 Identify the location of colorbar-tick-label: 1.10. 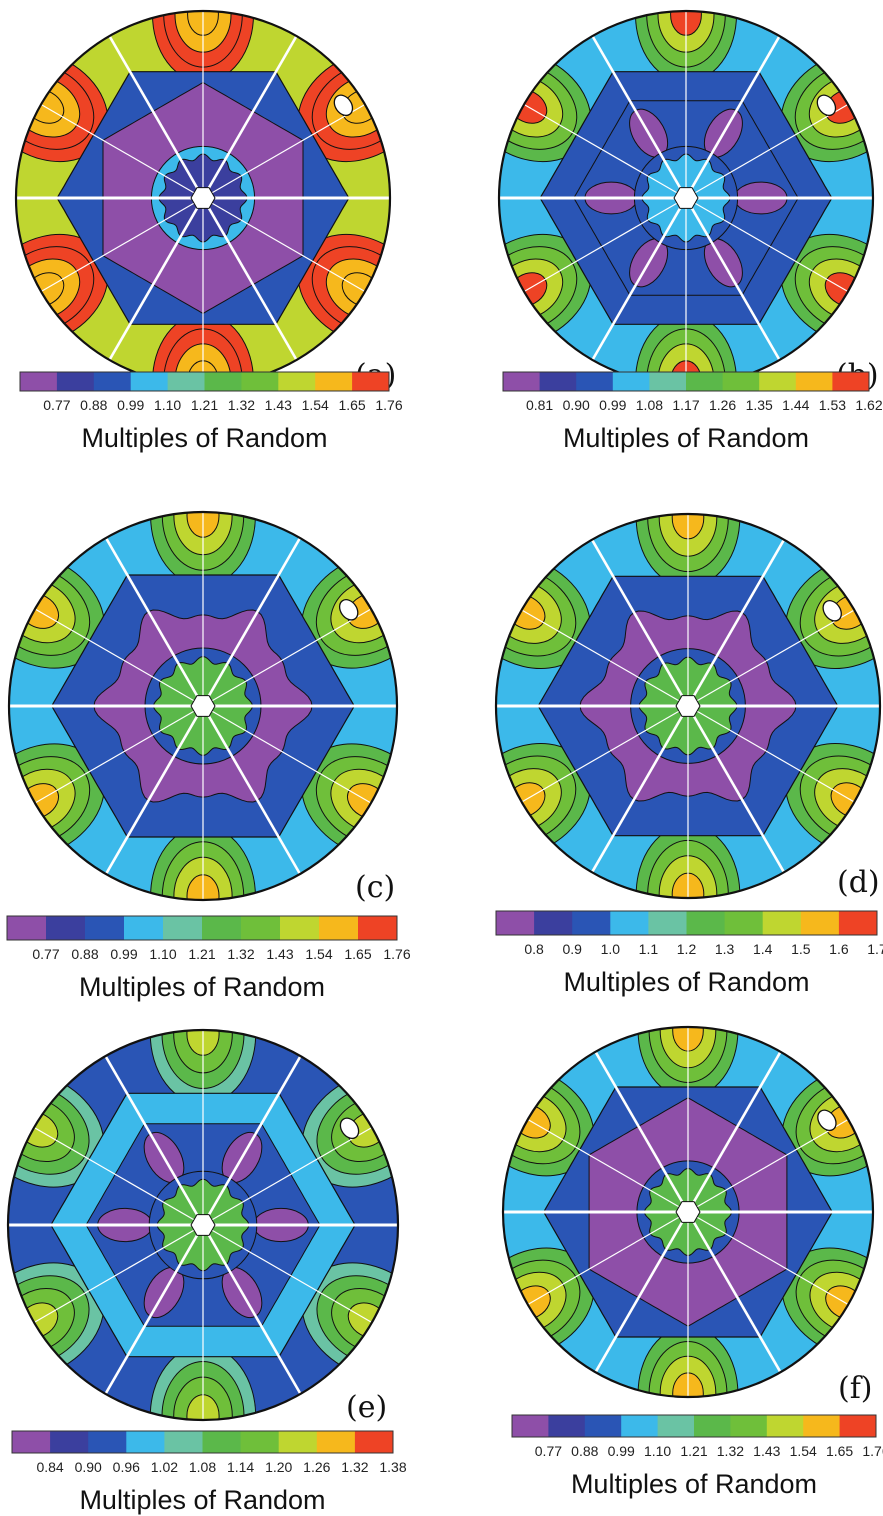
(167, 405).